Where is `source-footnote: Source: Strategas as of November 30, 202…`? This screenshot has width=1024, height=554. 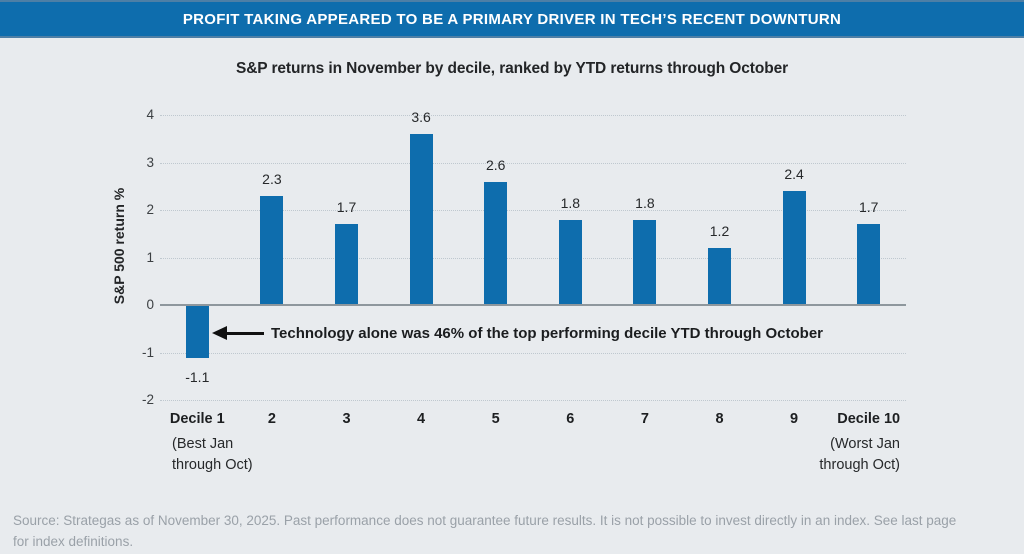 source-footnote: Source: Strategas as of November 30, 202… is located at coordinates (513, 531).